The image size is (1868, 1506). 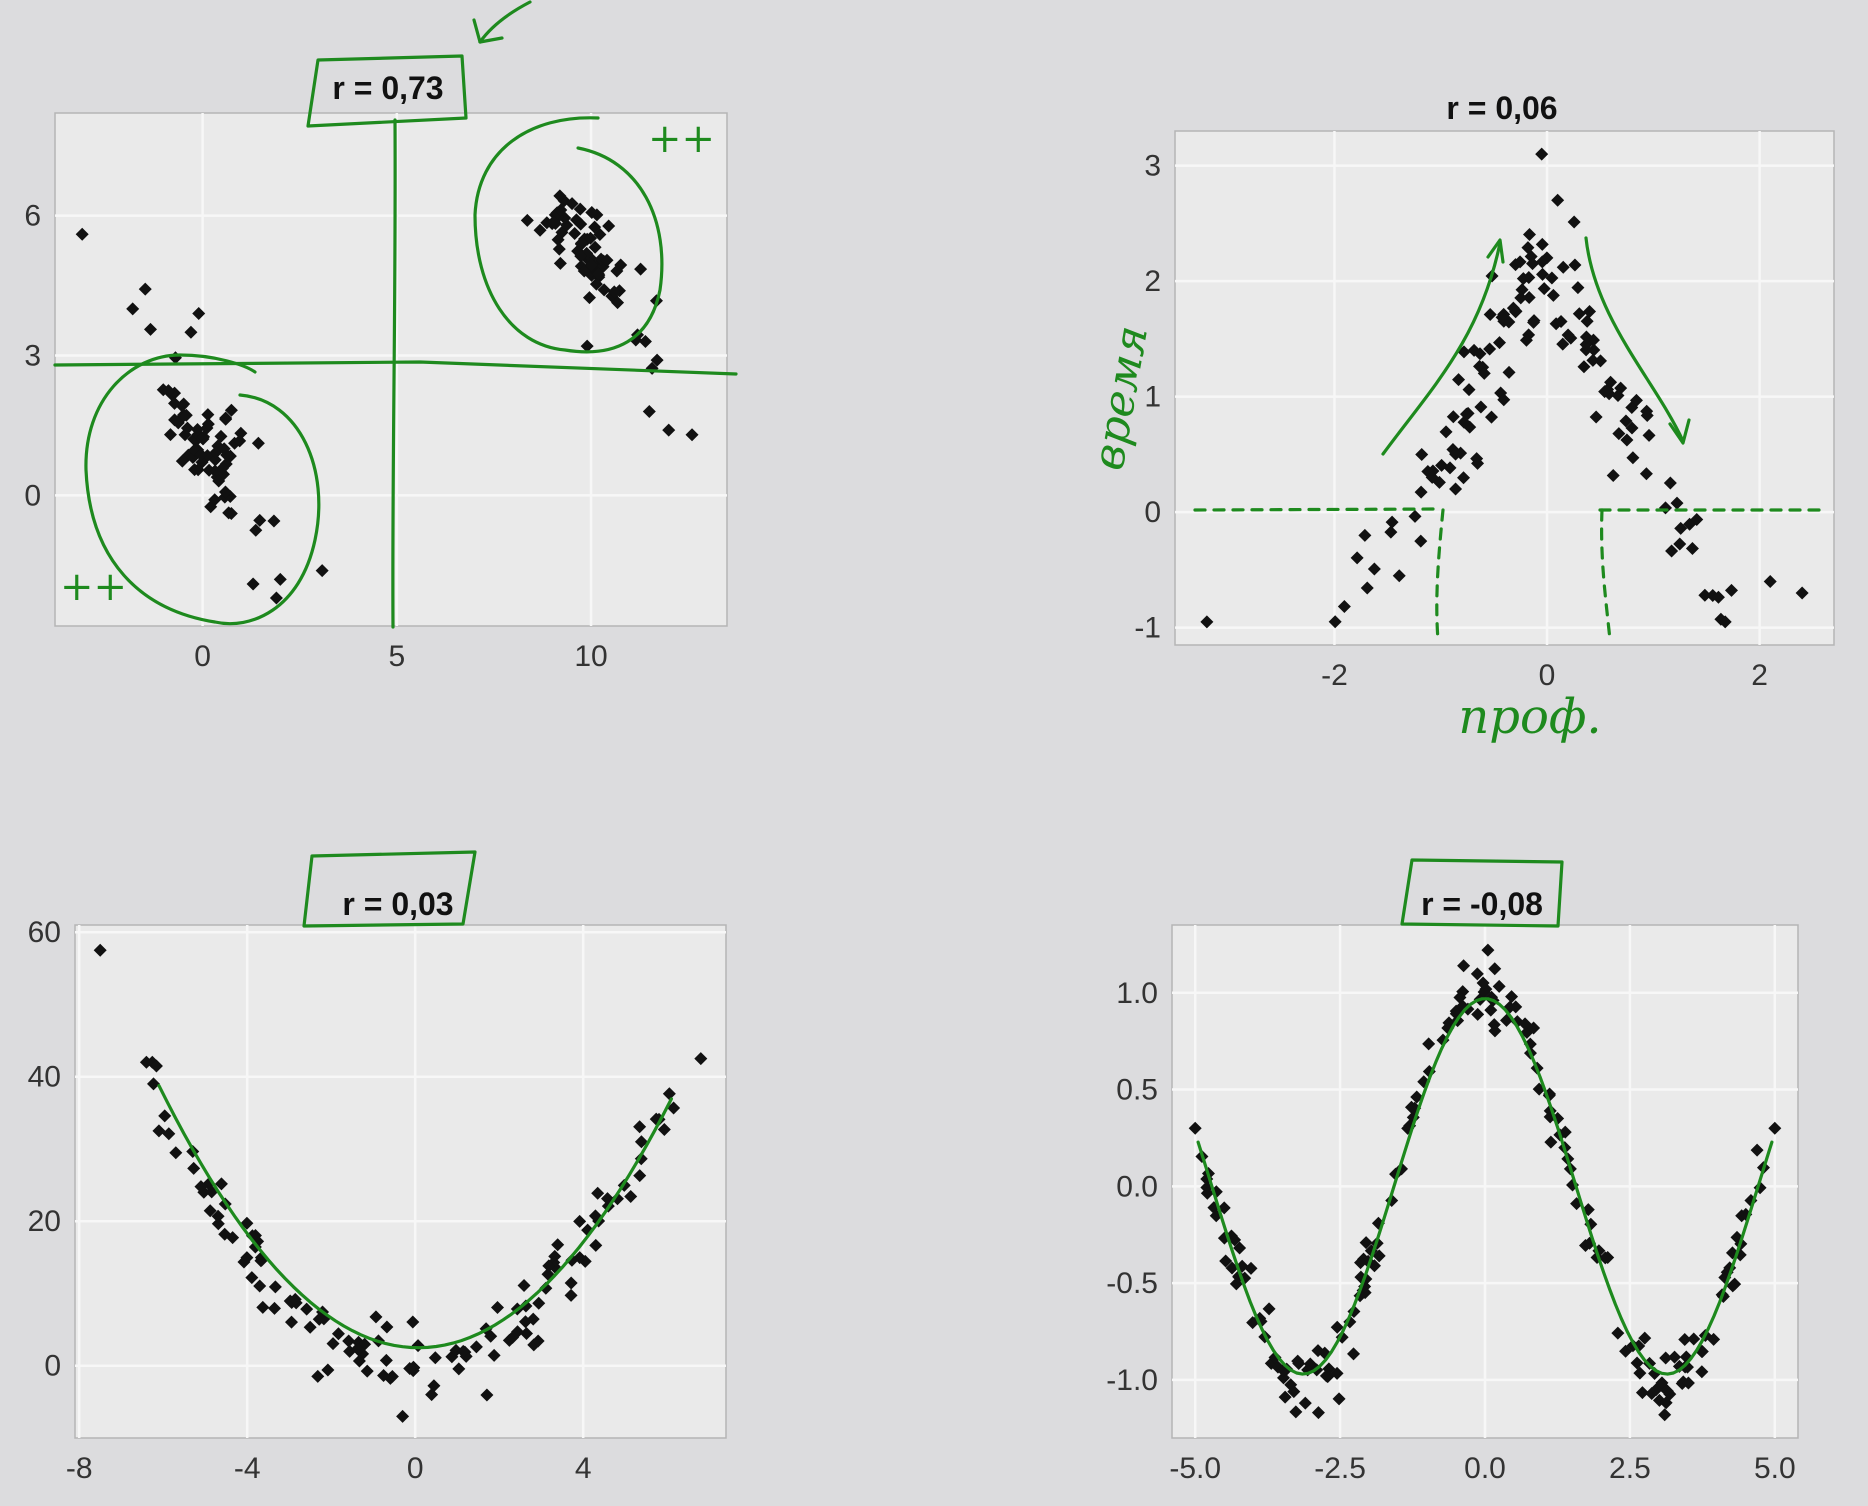 What do you see at coordinates (1137, 1090) in the screenshot?
I see `y-tick-label: 0.5` at bounding box center [1137, 1090].